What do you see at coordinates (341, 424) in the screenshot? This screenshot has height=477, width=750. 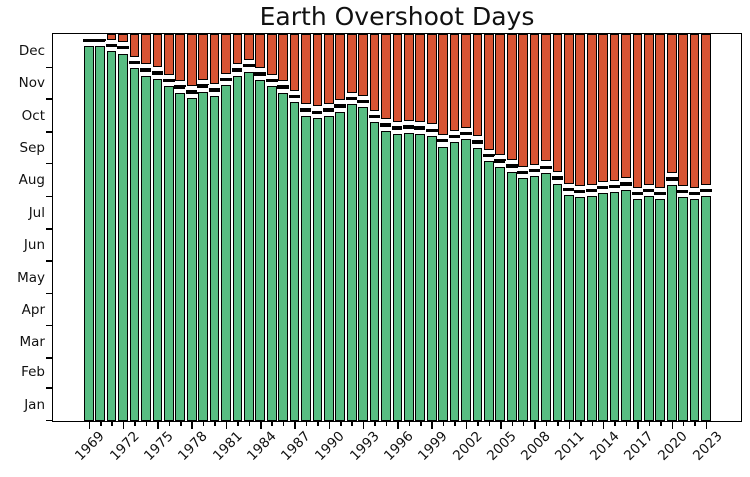 I see `x-tick-1991` at bounding box center [341, 424].